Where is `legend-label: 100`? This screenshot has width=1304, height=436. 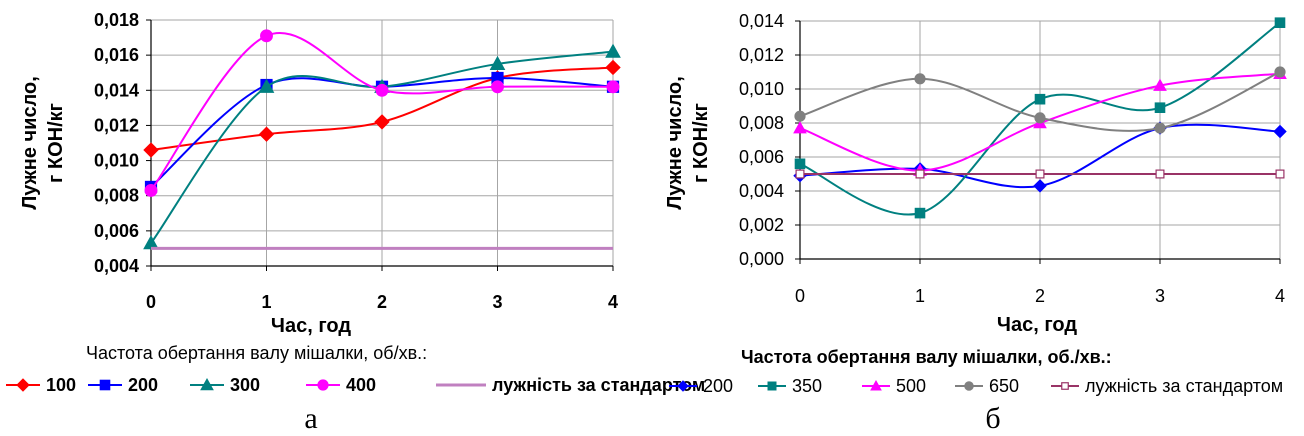
legend-label: 100 is located at coordinates (61, 385).